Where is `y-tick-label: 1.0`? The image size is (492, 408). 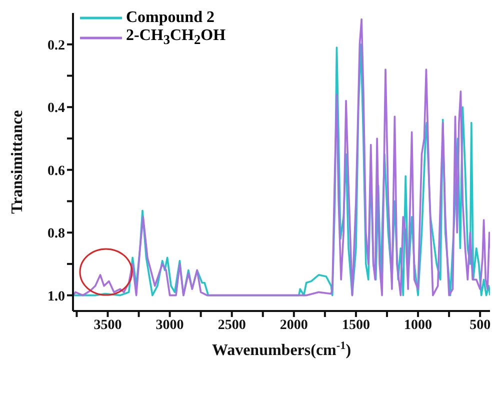 y-tick-label: 1.0 is located at coordinates (56, 296).